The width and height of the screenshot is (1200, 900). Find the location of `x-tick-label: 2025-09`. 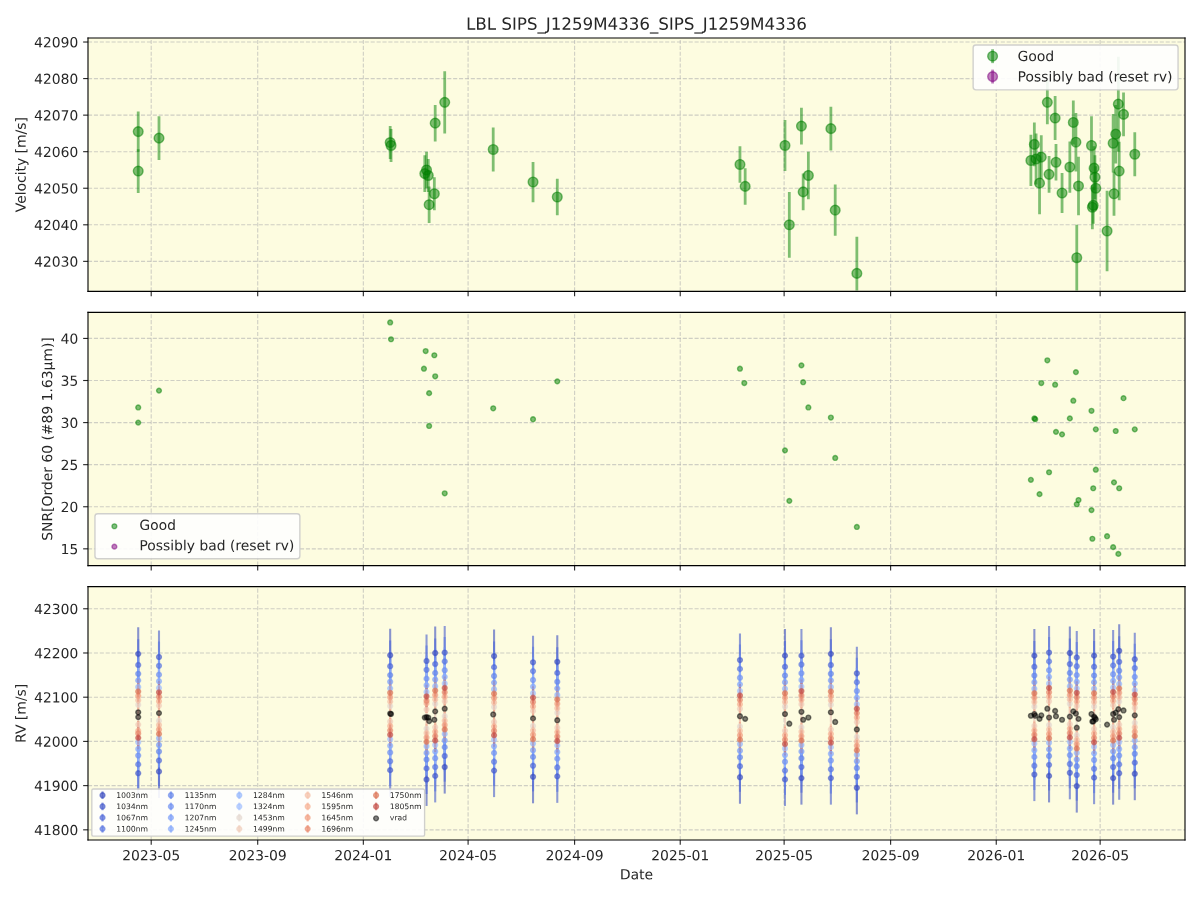

x-tick-label: 2025-09 is located at coordinates (890, 855).